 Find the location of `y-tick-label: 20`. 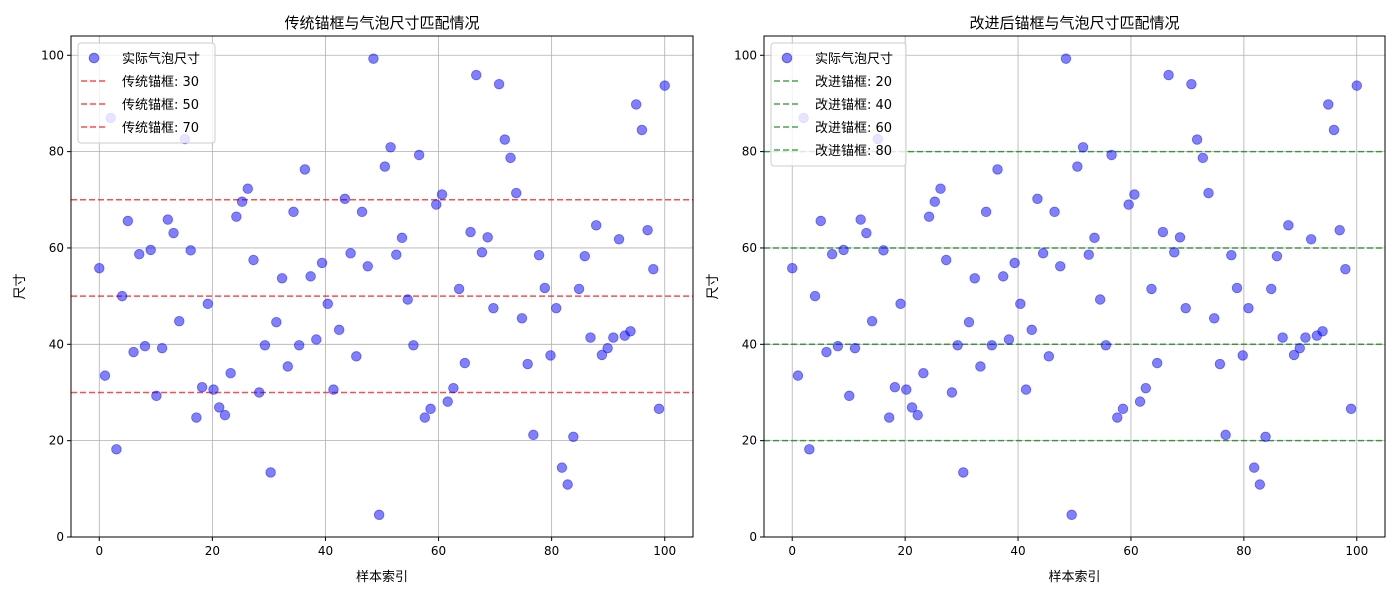

y-tick-label: 20 is located at coordinates (749, 441).